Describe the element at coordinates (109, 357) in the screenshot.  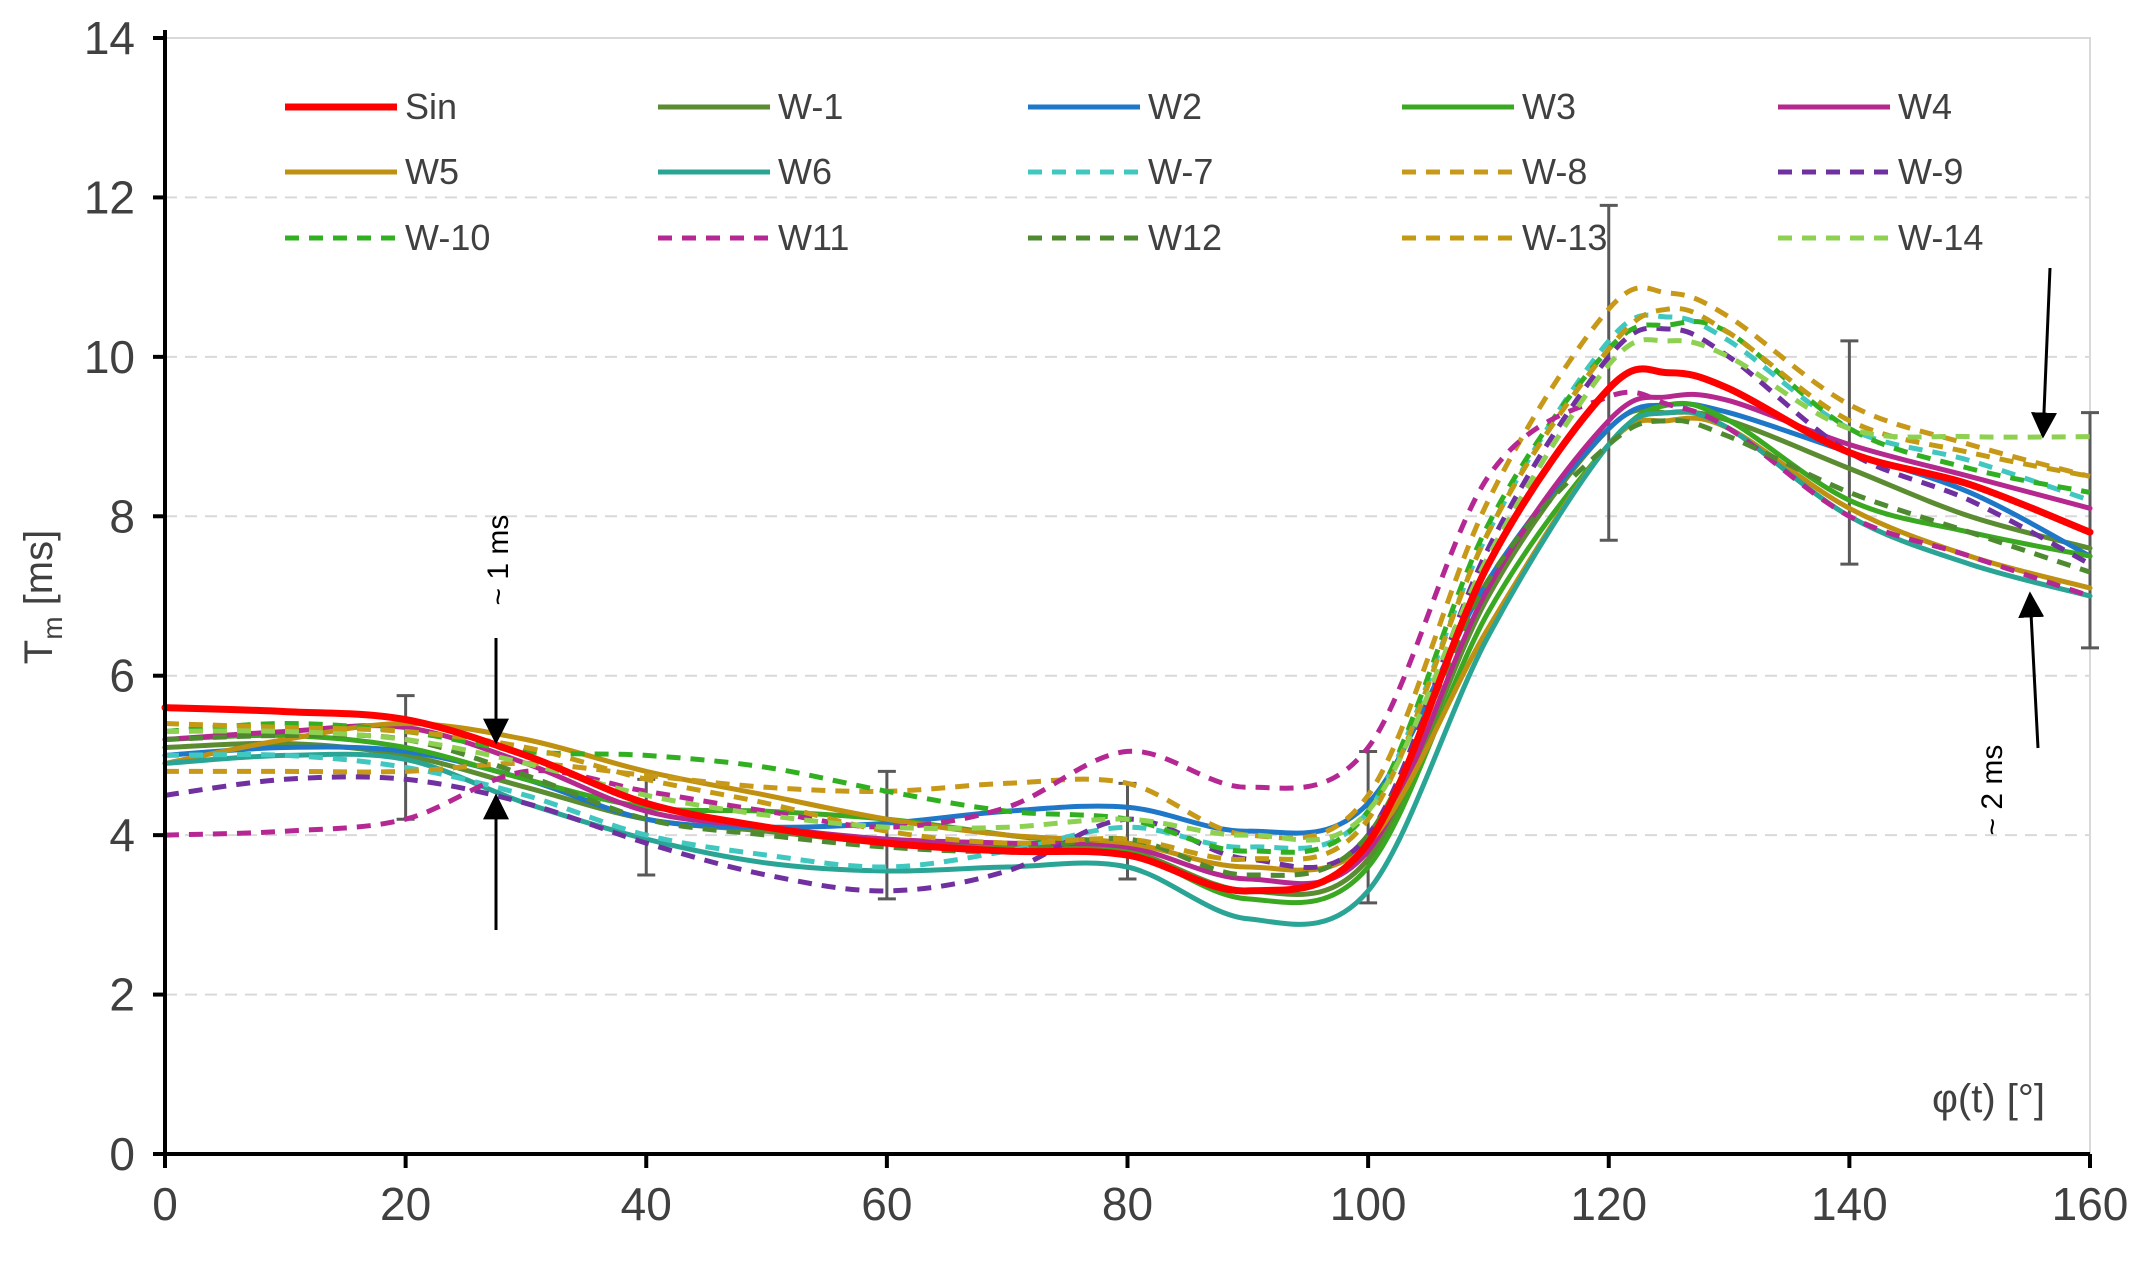
I see `y-tick-label-10: 10` at that location.